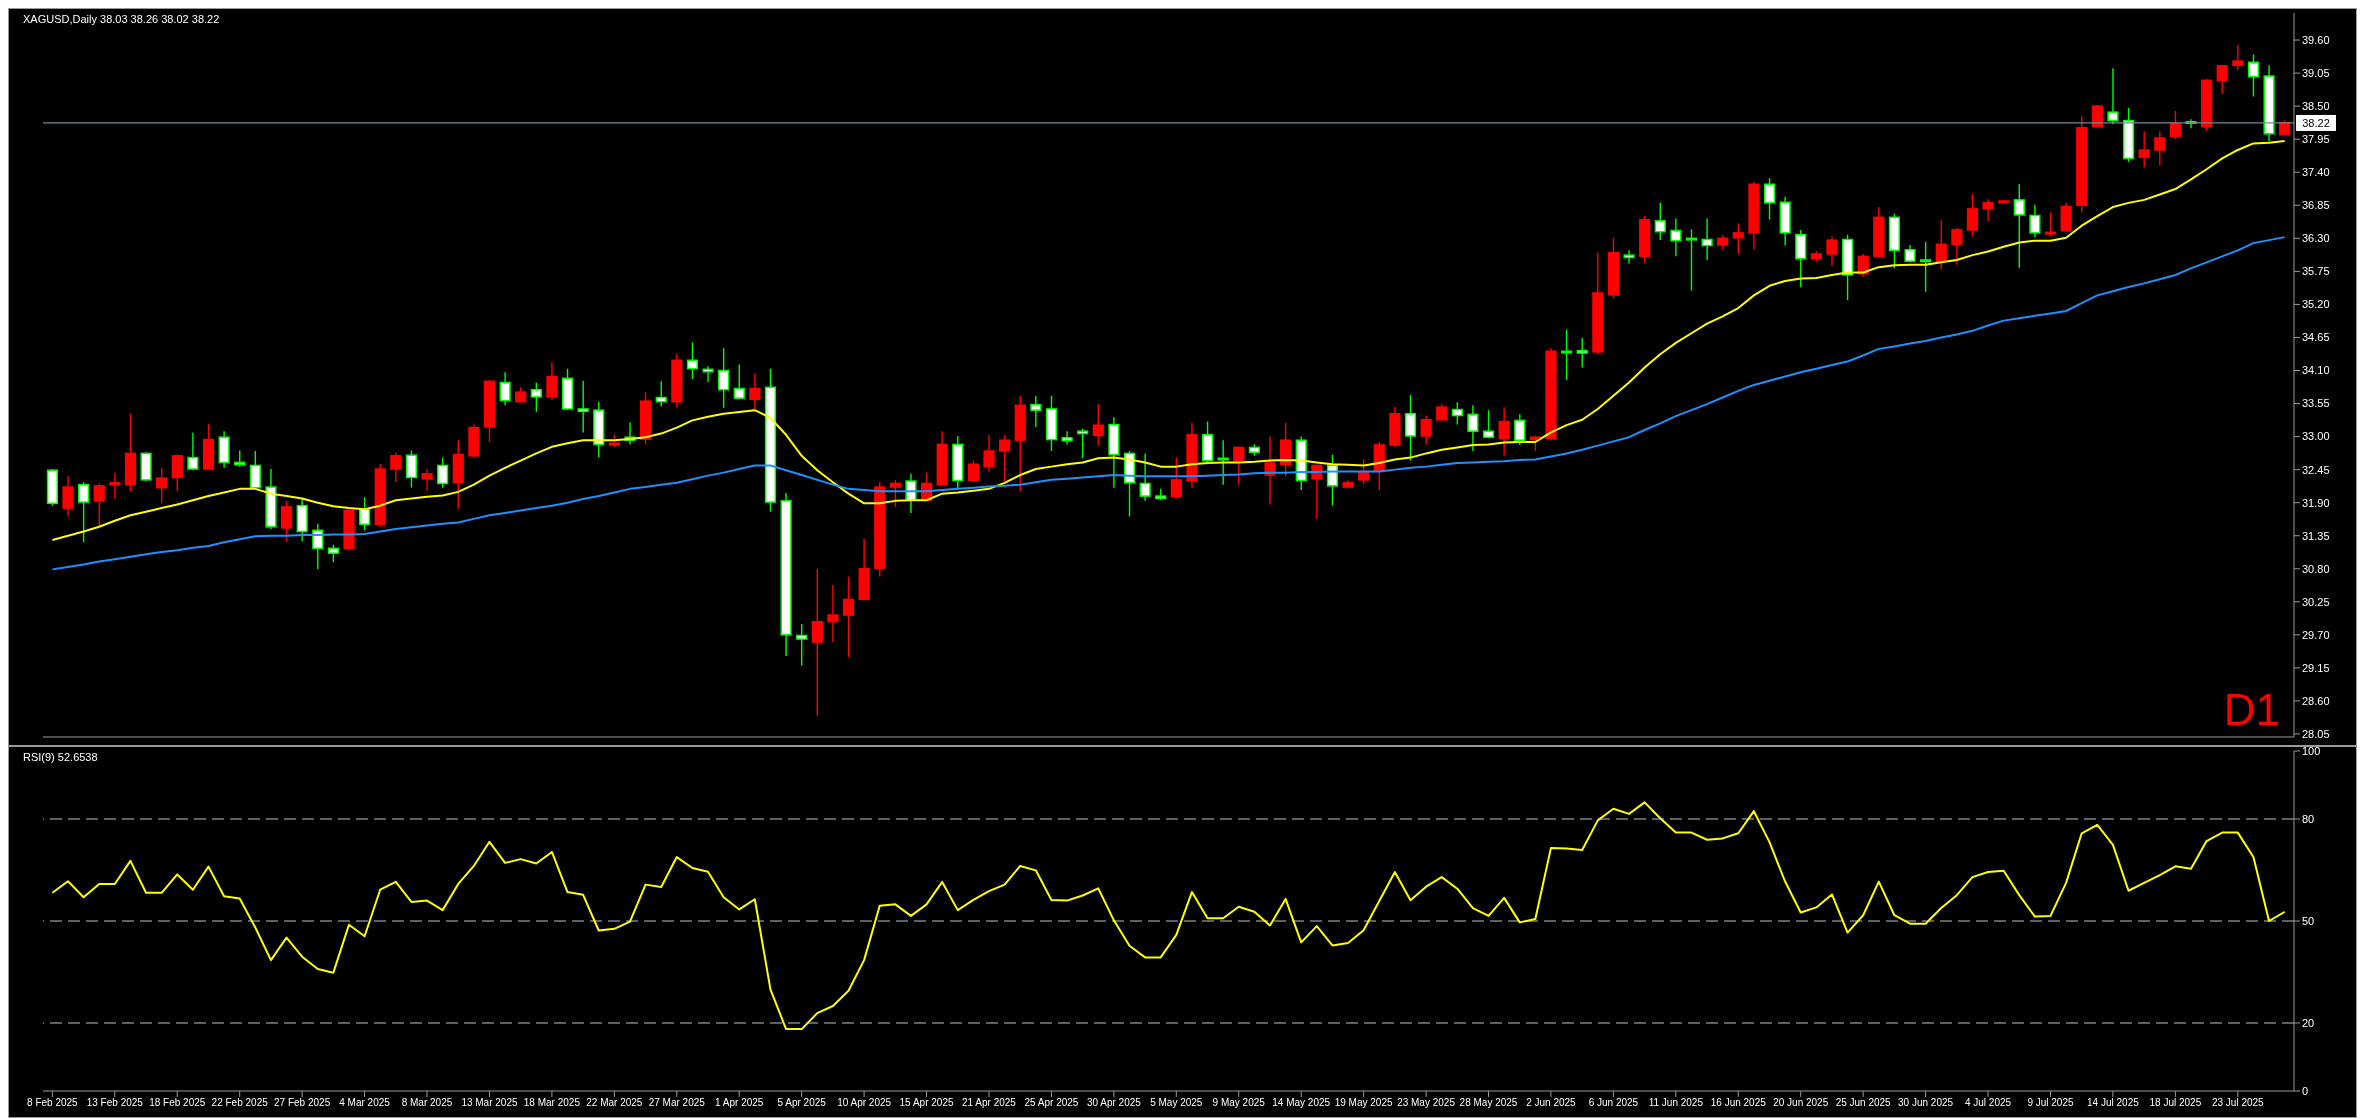  What do you see at coordinates (2316, 172) in the screenshot?
I see `y-tick-label: 37.40` at bounding box center [2316, 172].